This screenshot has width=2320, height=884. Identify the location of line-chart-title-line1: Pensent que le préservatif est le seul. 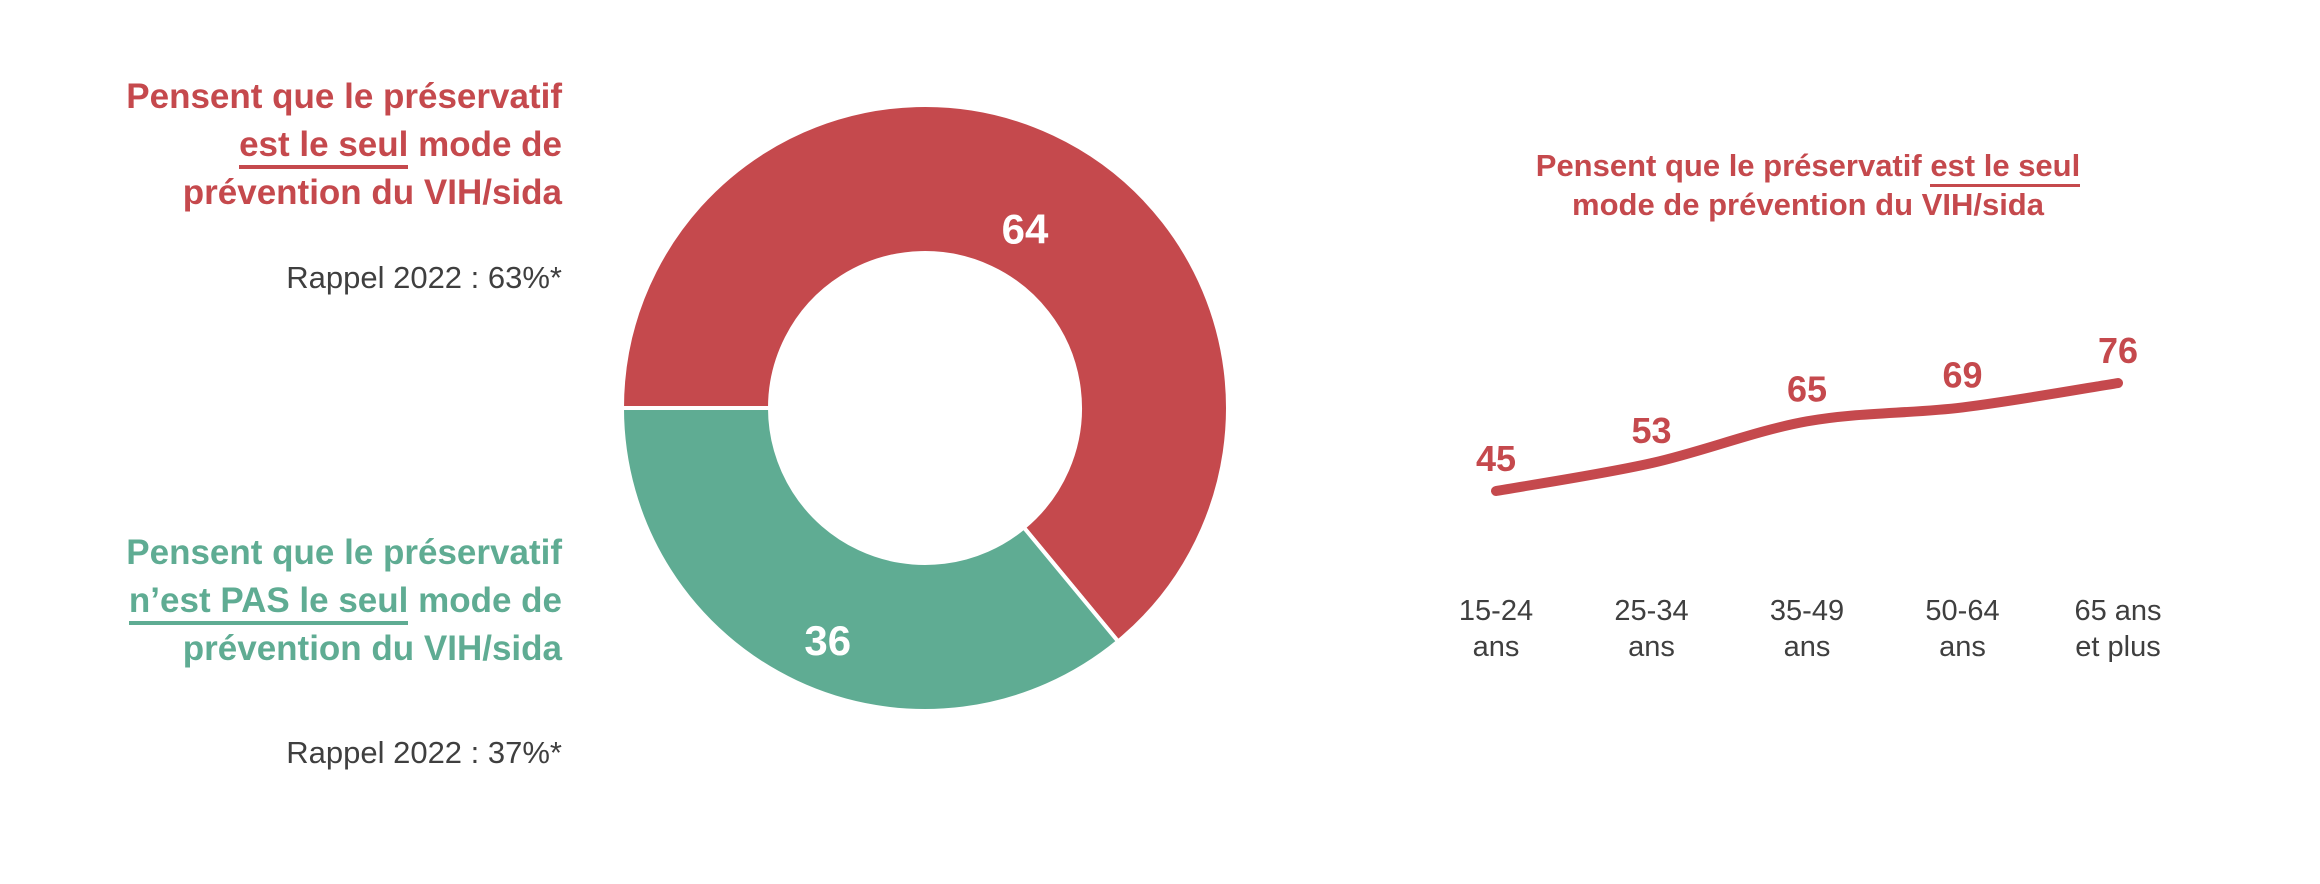
(1808, 166).